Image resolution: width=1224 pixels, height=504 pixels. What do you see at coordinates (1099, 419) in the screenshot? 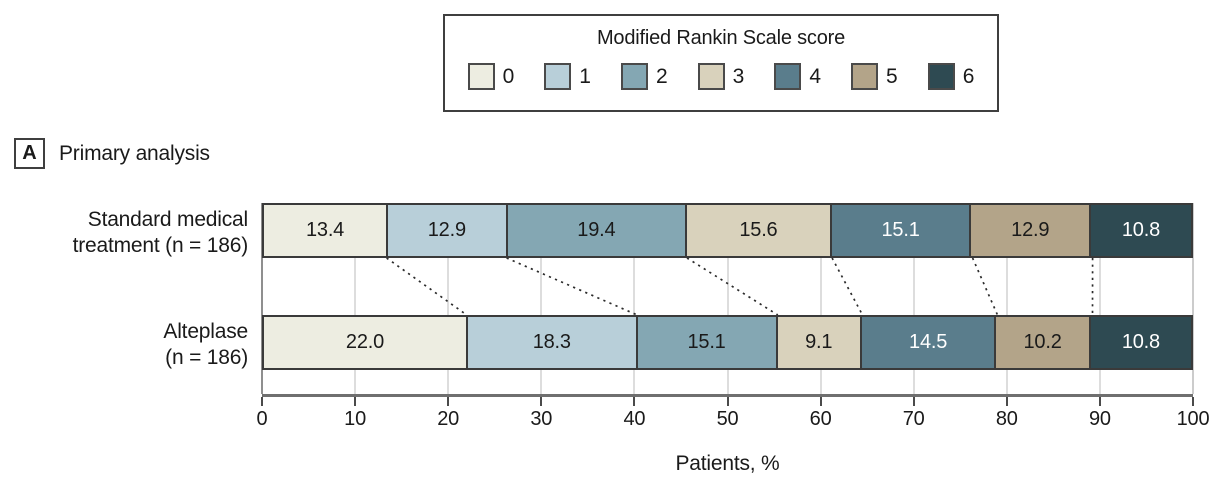
I see `tick-label-90: 90` at bounding box center [1099, 419].